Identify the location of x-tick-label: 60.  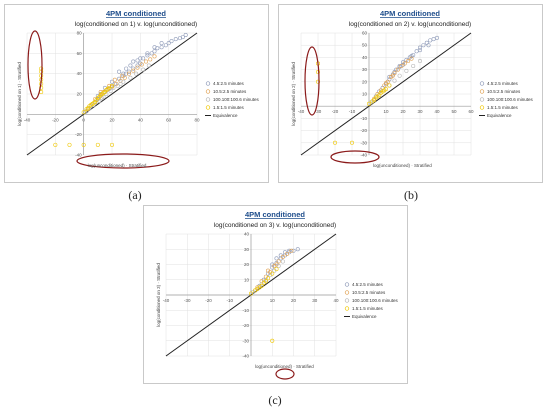
(471, 111).